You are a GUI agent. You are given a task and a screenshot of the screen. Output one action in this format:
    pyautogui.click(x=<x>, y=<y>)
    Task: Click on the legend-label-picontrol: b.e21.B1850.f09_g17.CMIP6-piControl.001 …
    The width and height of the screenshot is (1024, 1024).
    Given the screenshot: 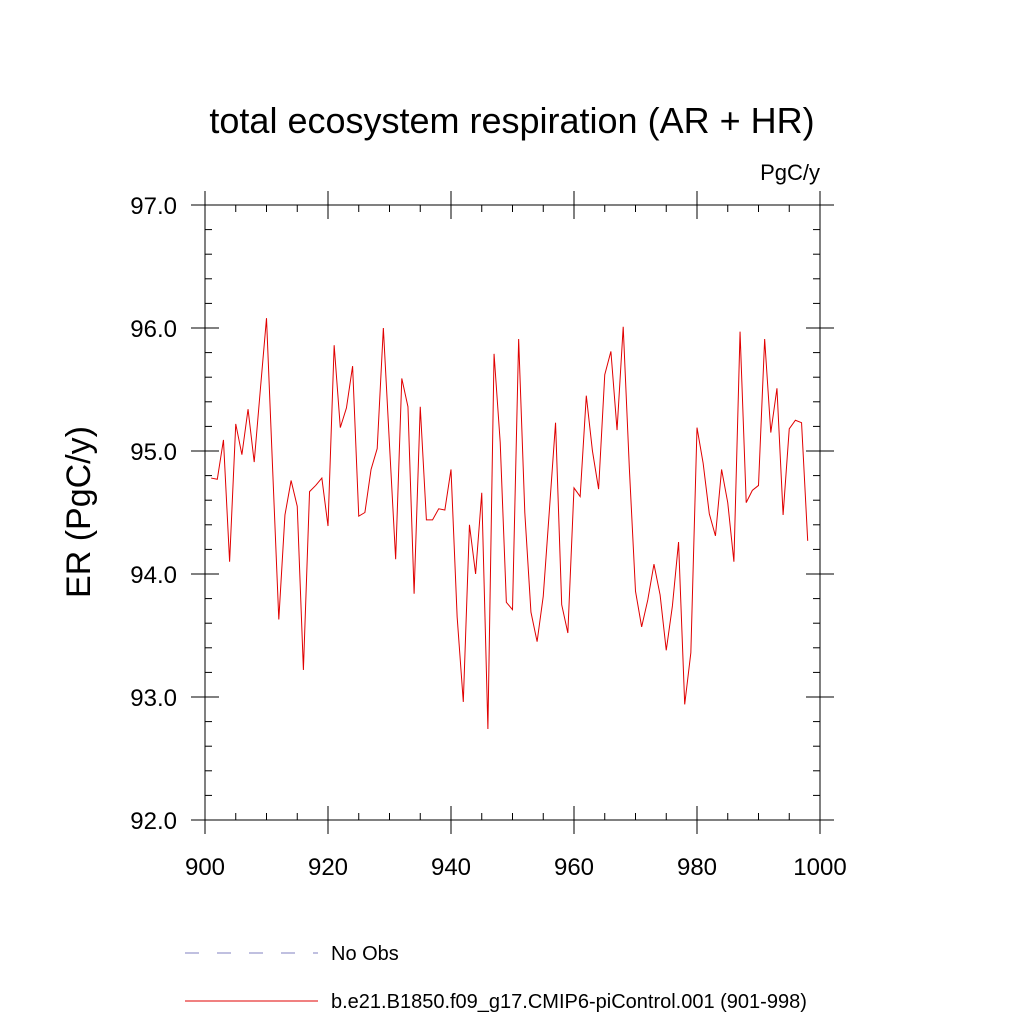 What is the action you would take?
    pyautogui.click(x=569, y=1002)
    